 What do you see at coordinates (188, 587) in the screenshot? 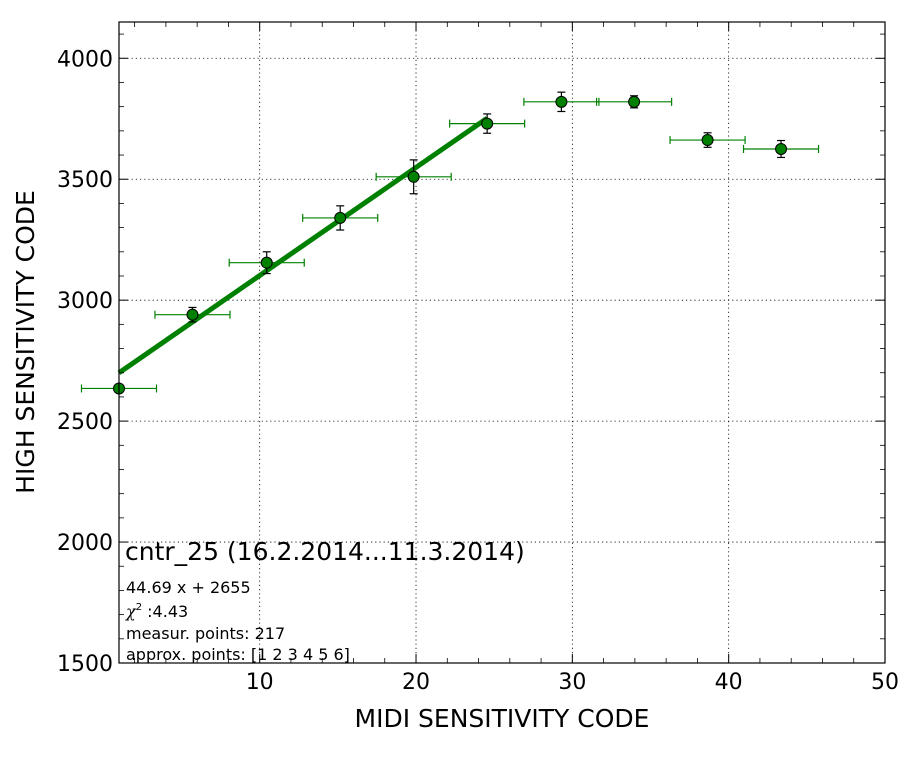
I see `annotation-equation: 44.69 x + 2655` at bounding box center [188, 587].